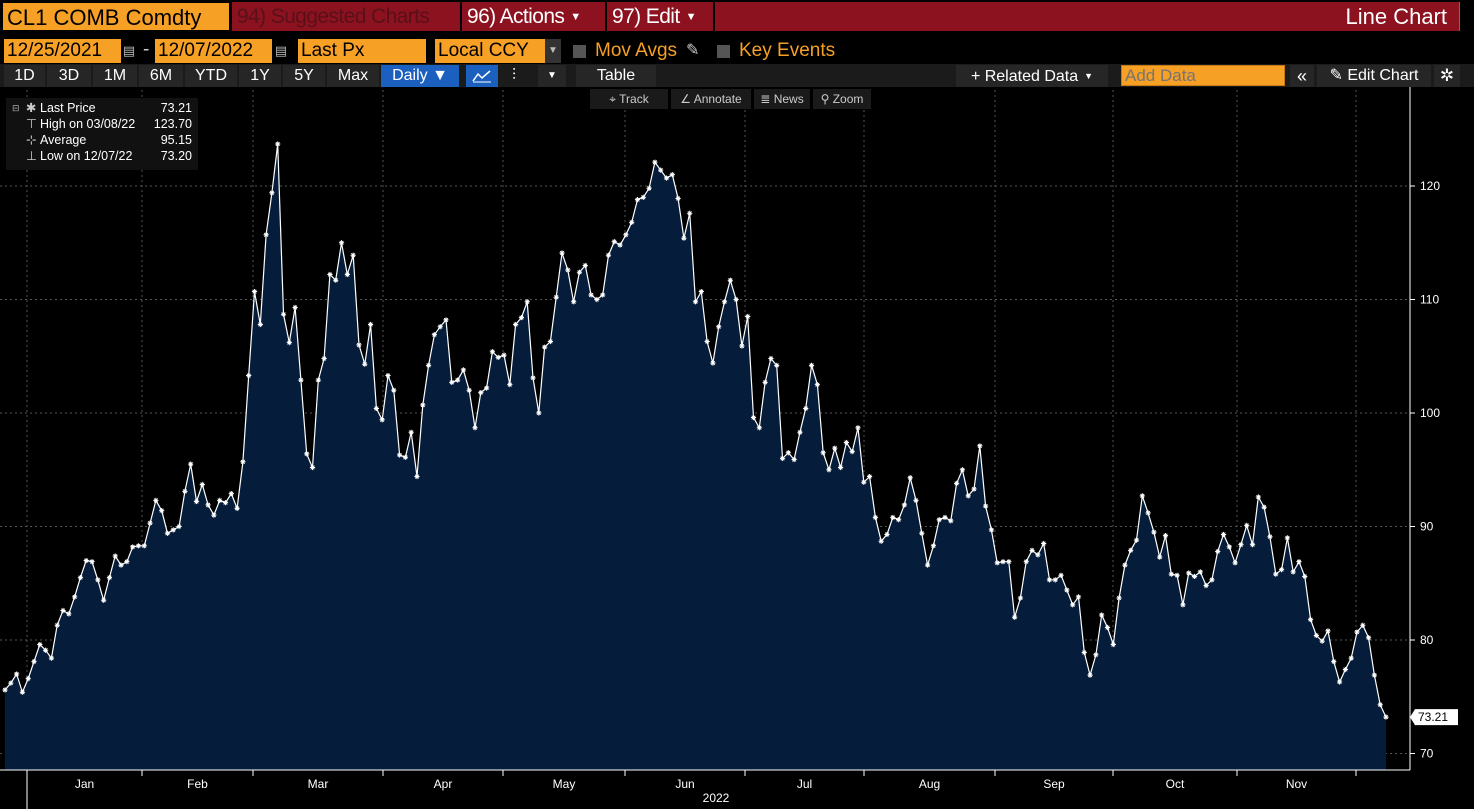 The width and height of the screenshot is (1474, 809). I want to click on edit-chart-button: ✎ Edit Chart, so click(1374, 76).